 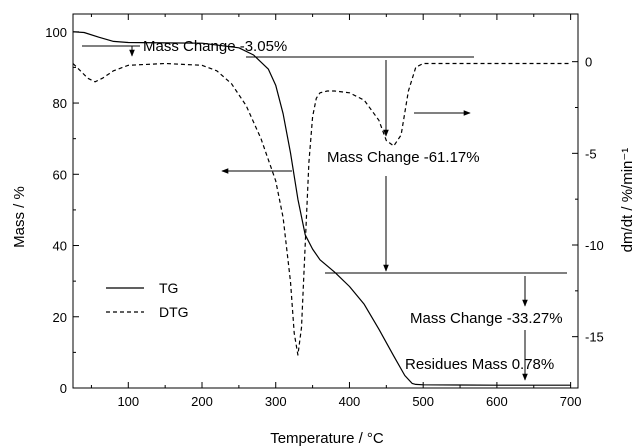 What do you see at coordinates (594, 337) in the screenshot?
I see `y2-tick-label: -15` at bounding box center [594, 337].